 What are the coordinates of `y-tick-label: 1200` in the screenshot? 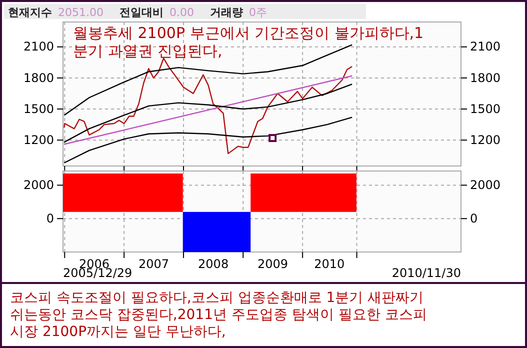 It's located at (38, 139).